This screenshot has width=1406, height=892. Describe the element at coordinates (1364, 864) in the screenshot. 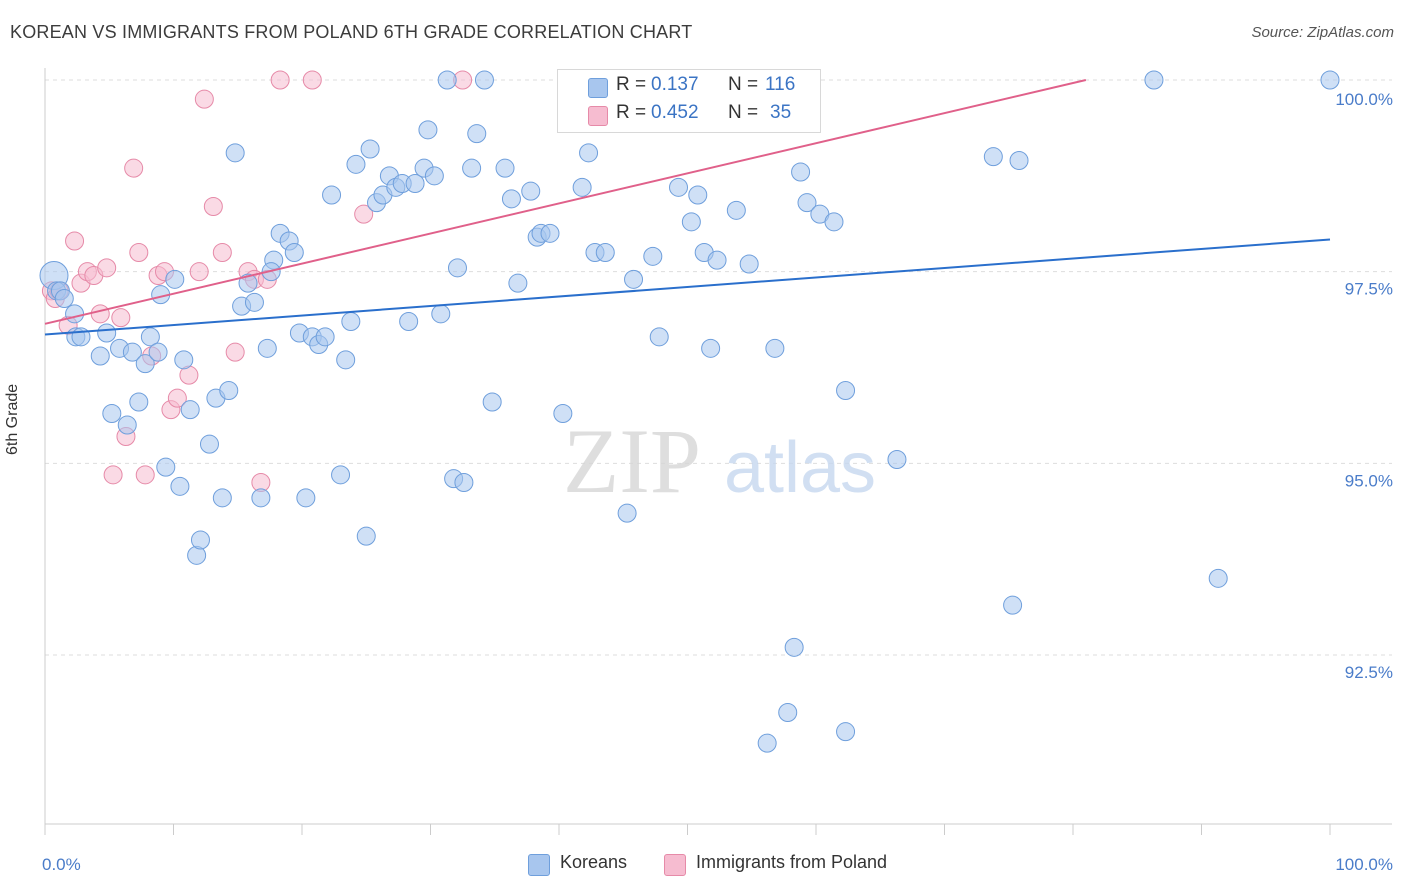

I see `x-tick-label-max: 100.0%` at that location.